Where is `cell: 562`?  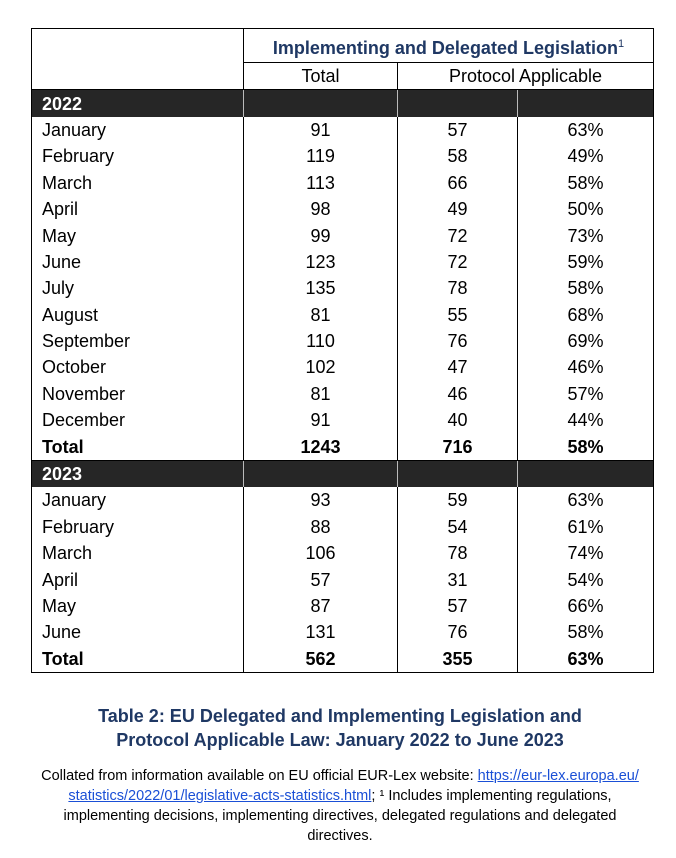 cell: 562 is located at coordinates (320, 659).